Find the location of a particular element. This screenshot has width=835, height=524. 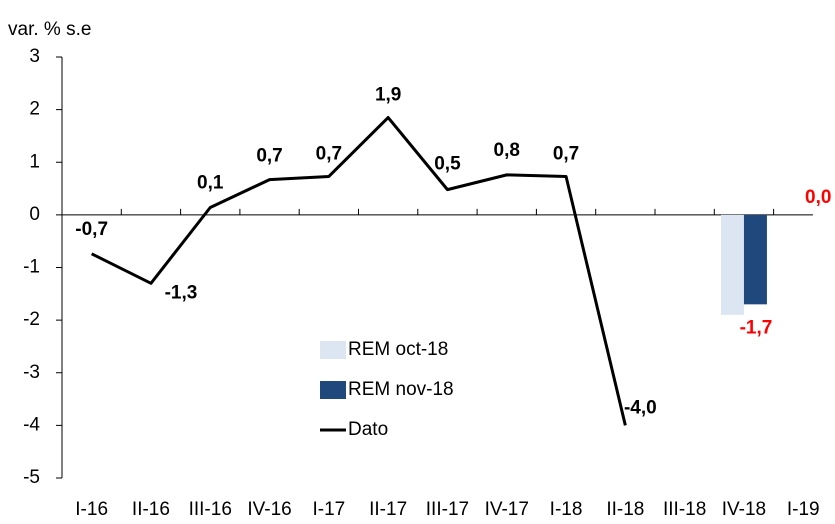

y-tick-label: -2 is located at coordinates (31, 319).